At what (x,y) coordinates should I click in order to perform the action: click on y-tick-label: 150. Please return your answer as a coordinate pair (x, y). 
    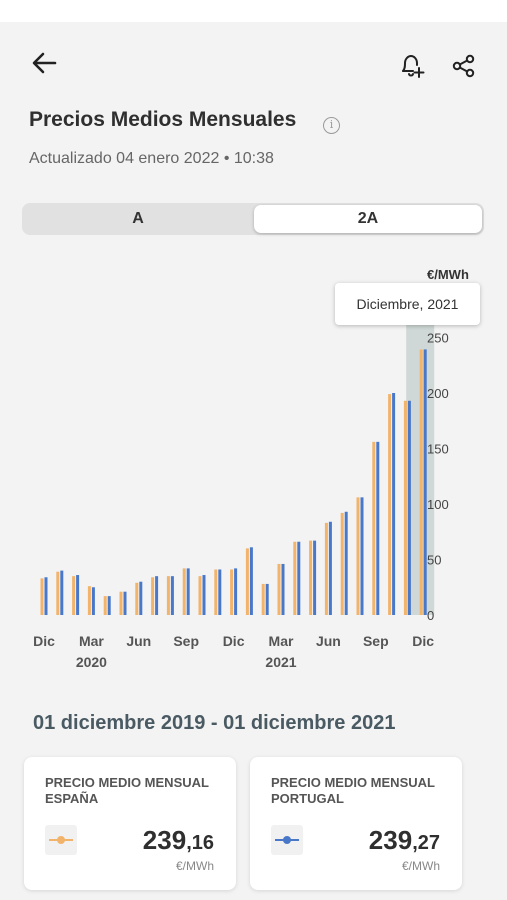
    Looking at the image, I should click on (438, 449).